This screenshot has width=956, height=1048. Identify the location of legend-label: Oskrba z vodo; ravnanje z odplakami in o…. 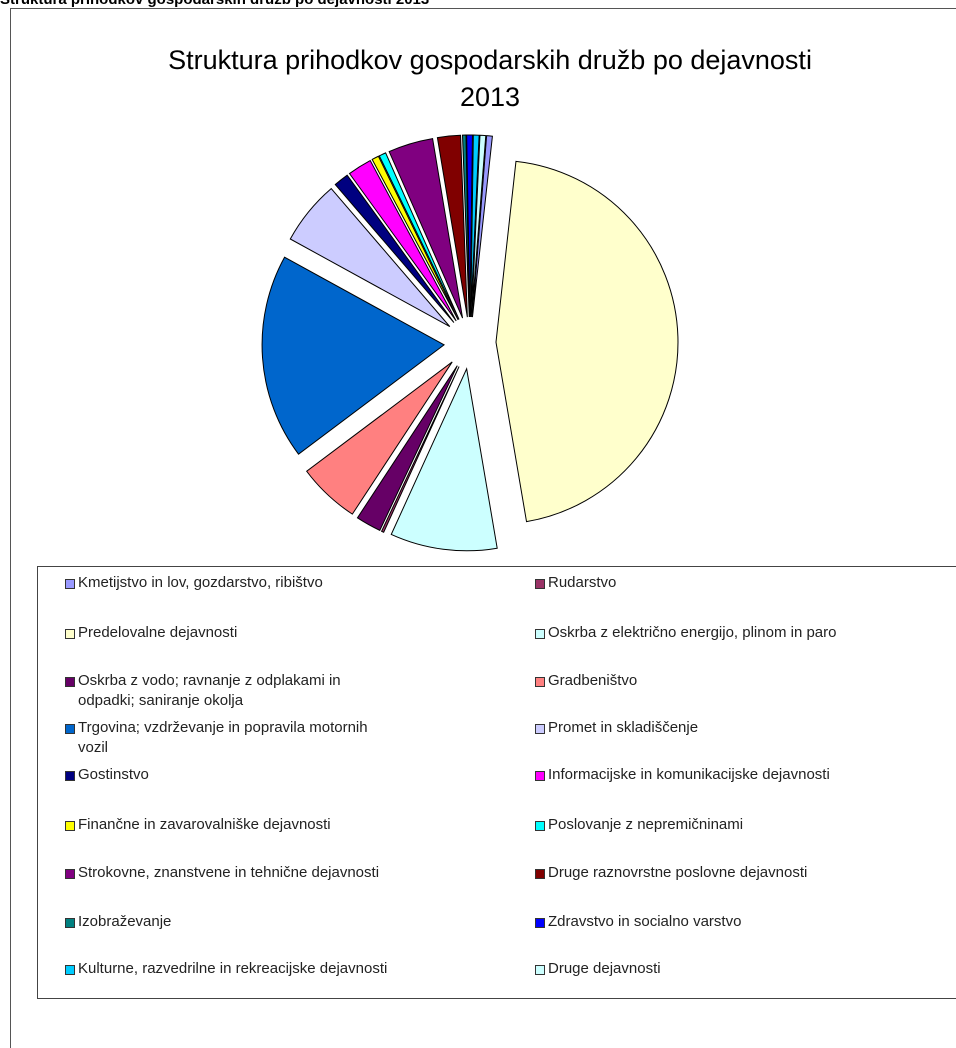
(209, 690).